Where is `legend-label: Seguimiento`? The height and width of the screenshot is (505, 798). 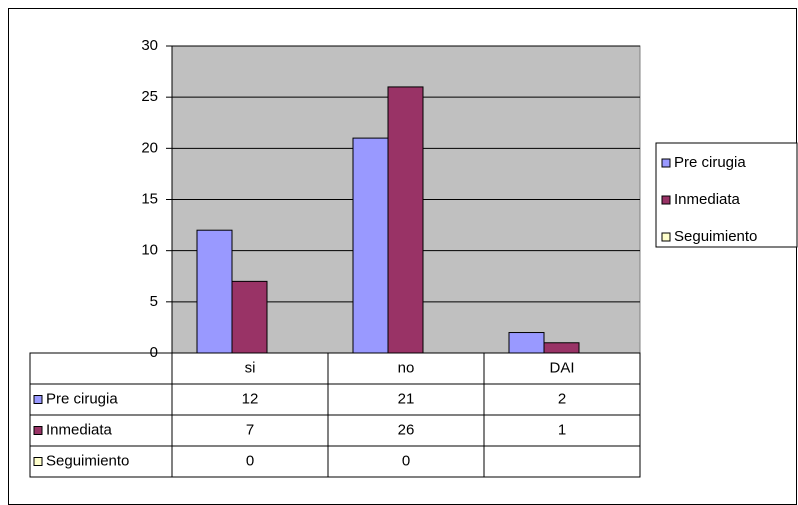 legend-label: Seguimiento is located at coordinates (715, 236).